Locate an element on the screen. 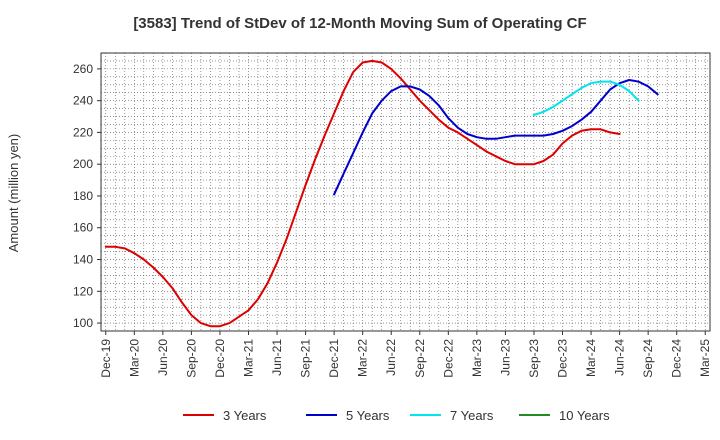 This screenshot has height=440, width=720. x-tick-label: Dec-24 is located at coordinates (677, 358).